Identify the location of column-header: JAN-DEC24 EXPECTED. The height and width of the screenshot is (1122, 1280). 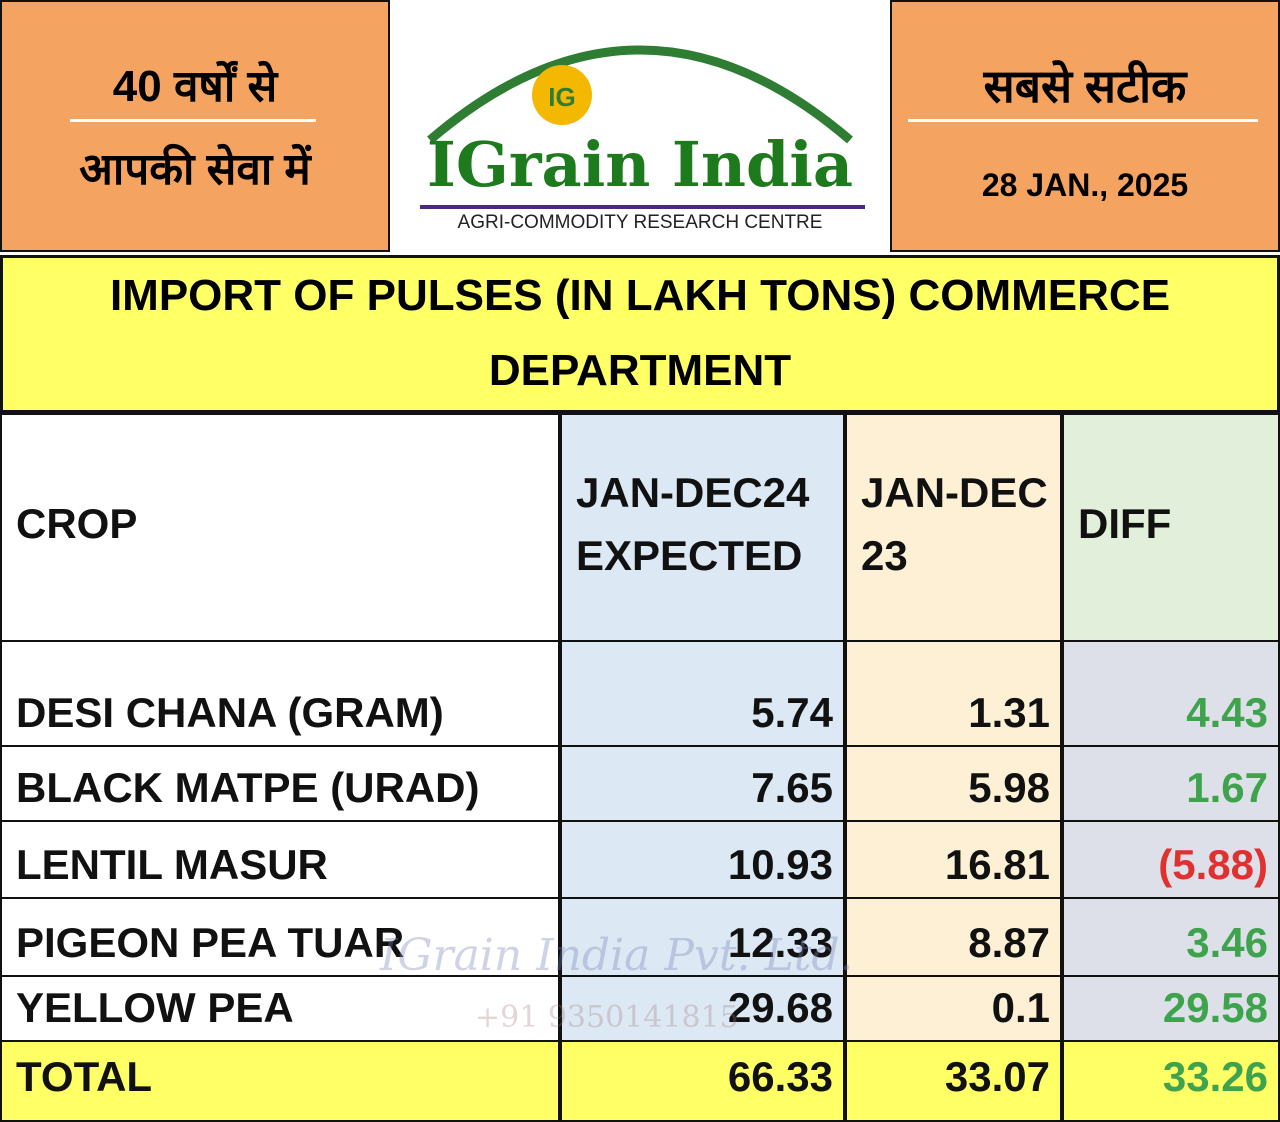
(702, 527).